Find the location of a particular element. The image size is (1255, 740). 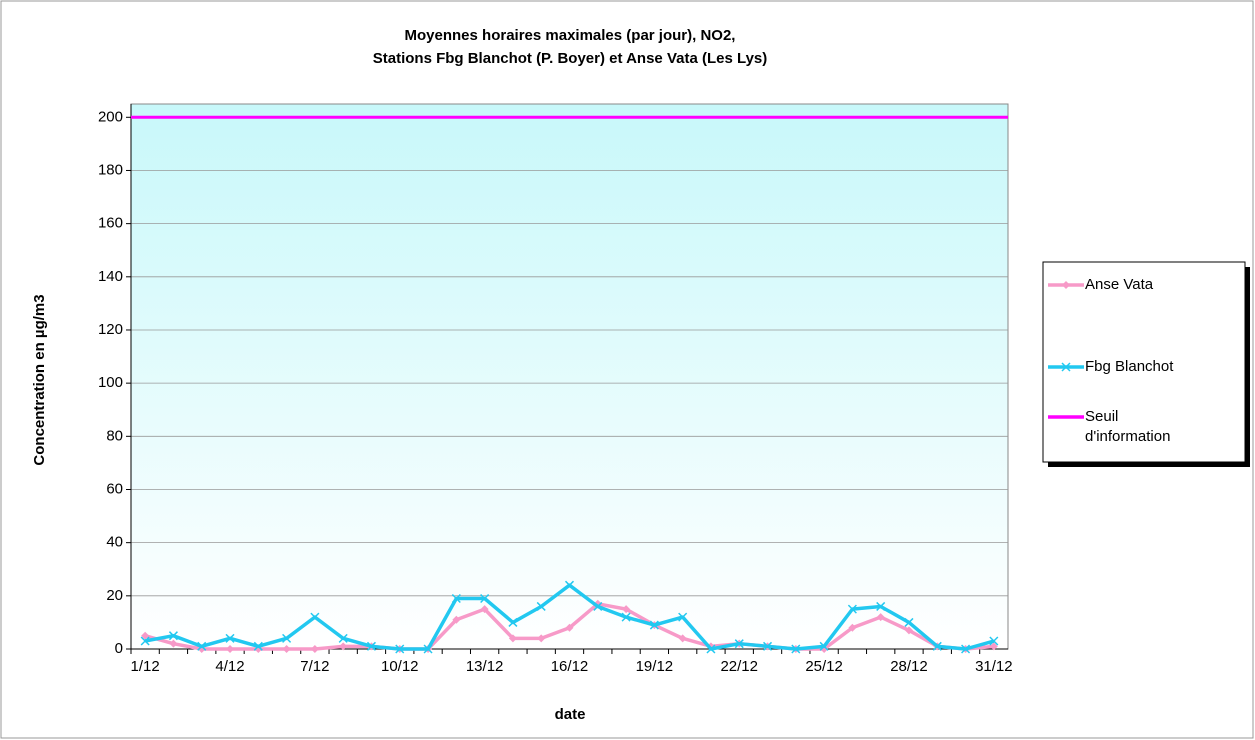

x-tick-label: 19/12 is located at coordinates (655, 666).